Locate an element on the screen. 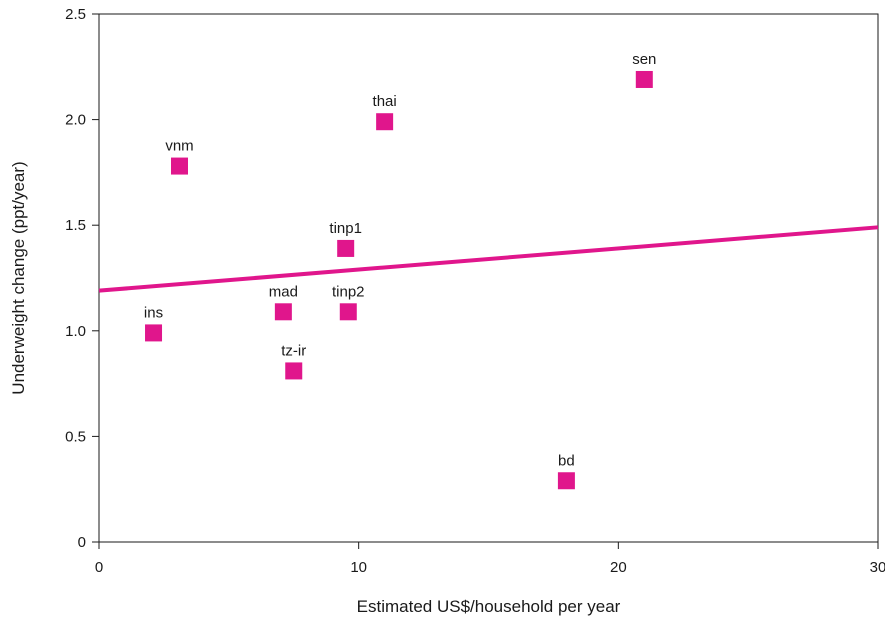 The image size is (885, 624). data-point-ins: ins is located at coordinates (153, 323).